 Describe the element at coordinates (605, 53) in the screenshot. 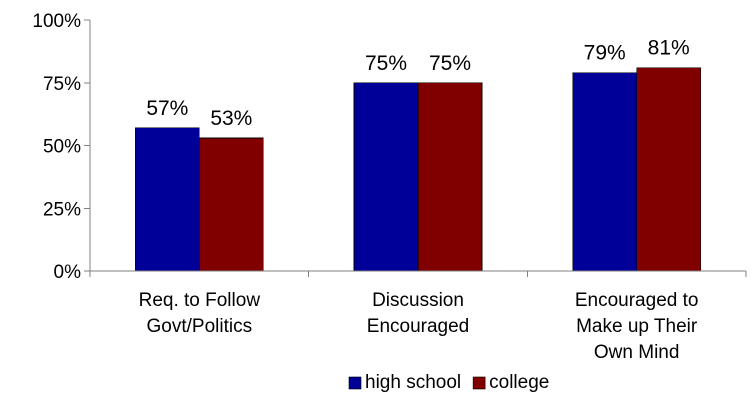

I see `bar-value-label: 79%` at that location.